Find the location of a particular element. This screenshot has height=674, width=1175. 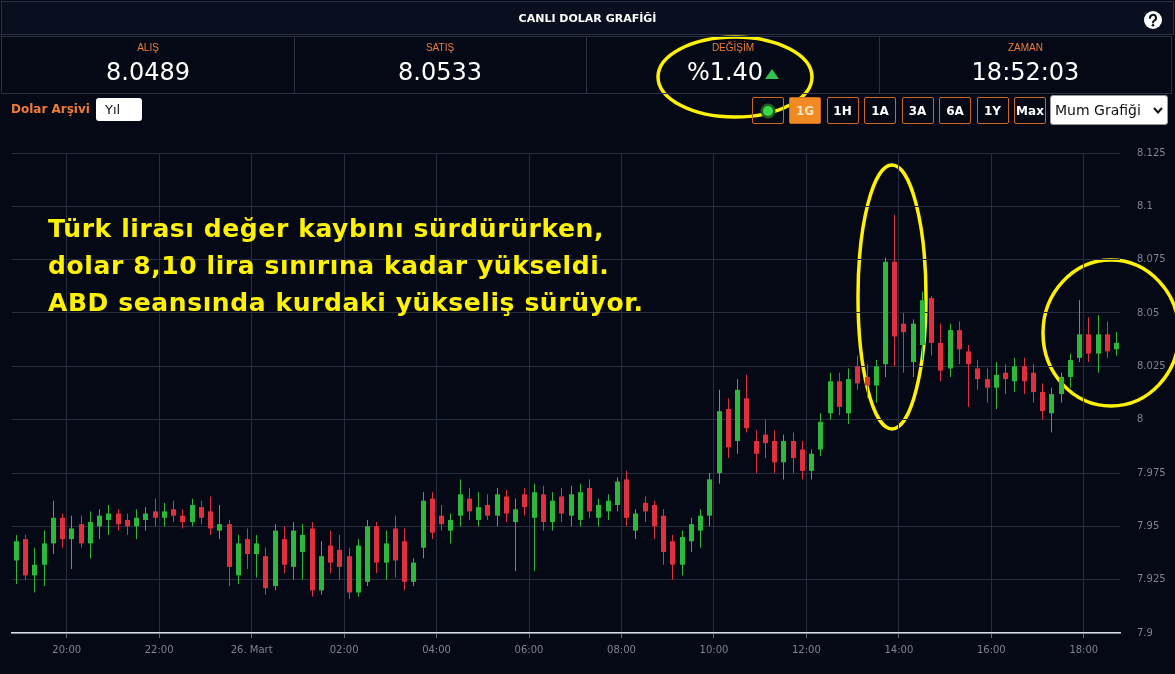

text: 8.0489 is located at coordinates (148, 72).